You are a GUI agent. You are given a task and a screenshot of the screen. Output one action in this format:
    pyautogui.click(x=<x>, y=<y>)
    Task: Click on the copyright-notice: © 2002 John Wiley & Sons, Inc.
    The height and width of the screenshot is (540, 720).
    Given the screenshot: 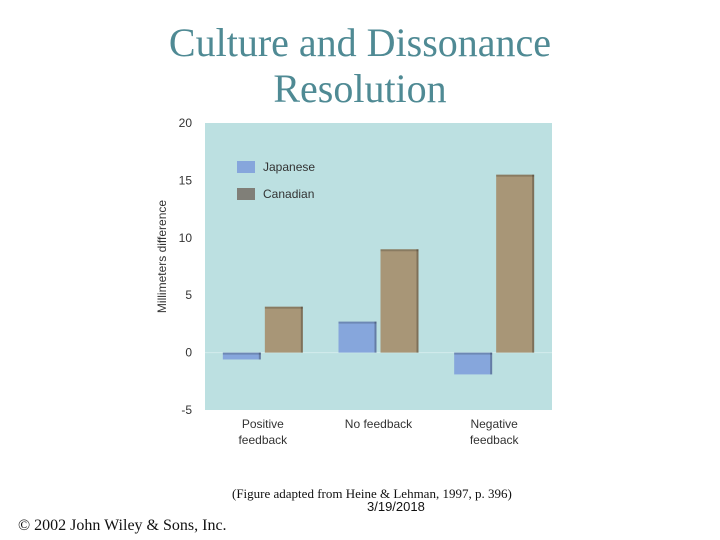 What is the action you would take?
    pyautogui.click(x=122, y=525)
    